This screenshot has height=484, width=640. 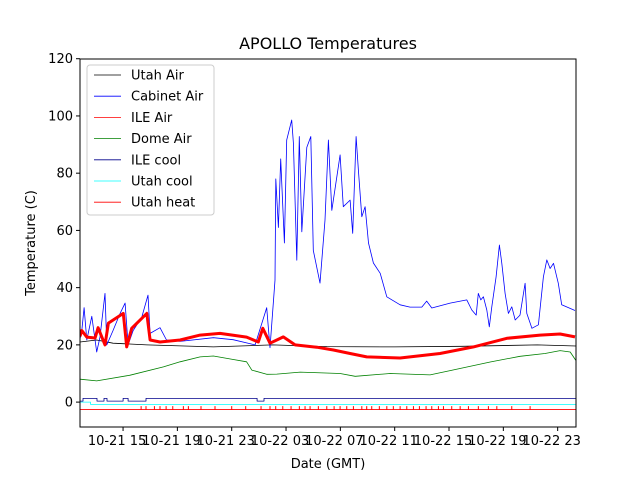 What do you see at coordinates (163, 203) in the screenshot?
I see `legend-label: Utah heat` at bounding box center [163, 203].